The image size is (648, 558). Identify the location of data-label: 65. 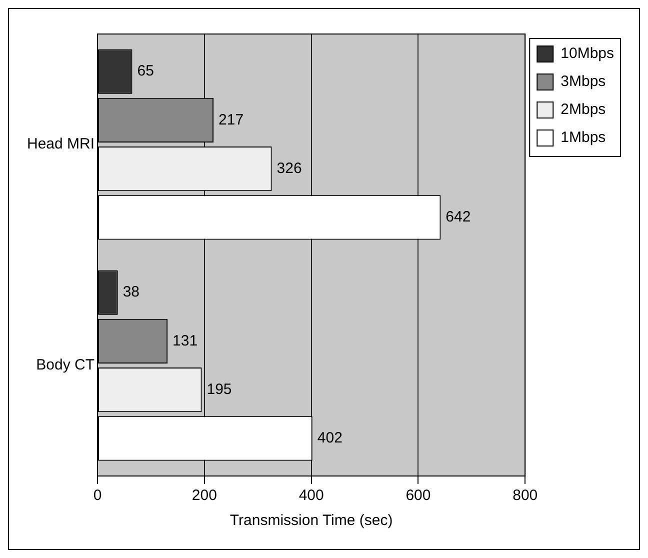
(145, 71).